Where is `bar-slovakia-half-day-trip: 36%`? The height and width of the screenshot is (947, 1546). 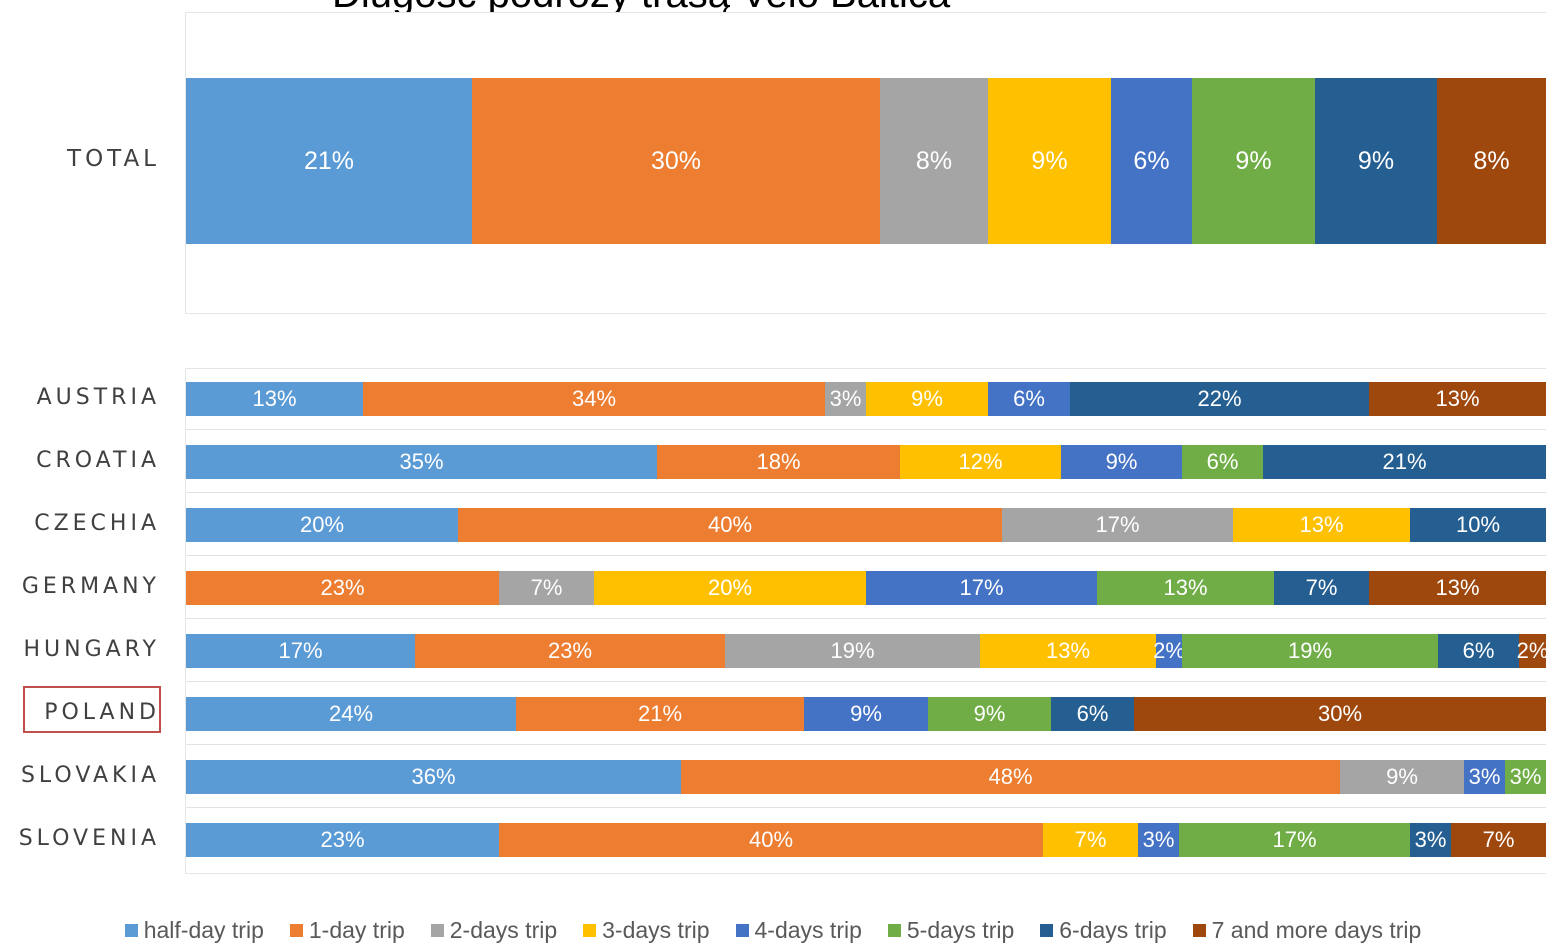 bar-slovakia-half-day-trip: 36% is located at coordinates (433, 777).